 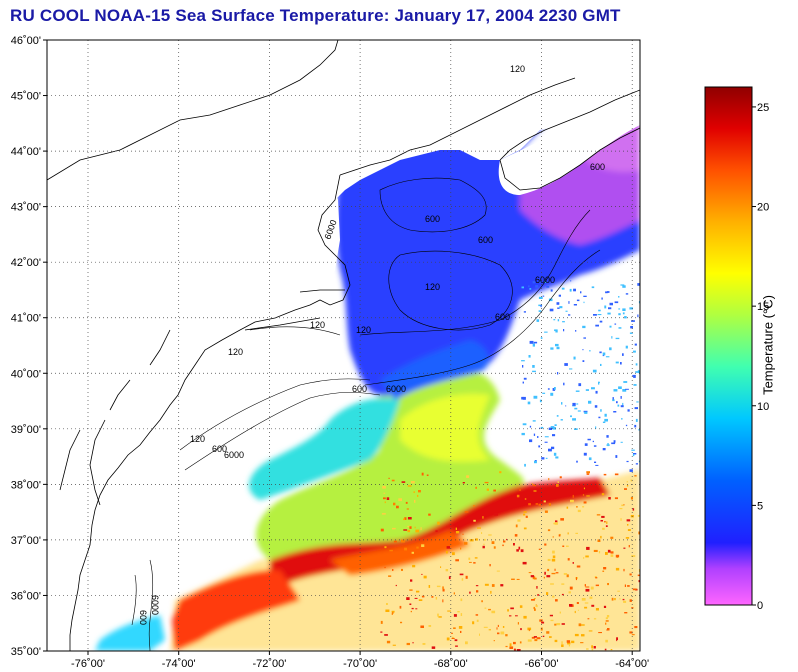 What do you see at coordinates (26, 652) in the screenshot?
I see `latitude-label: 35˚00'` at bounding box center [26, 652].